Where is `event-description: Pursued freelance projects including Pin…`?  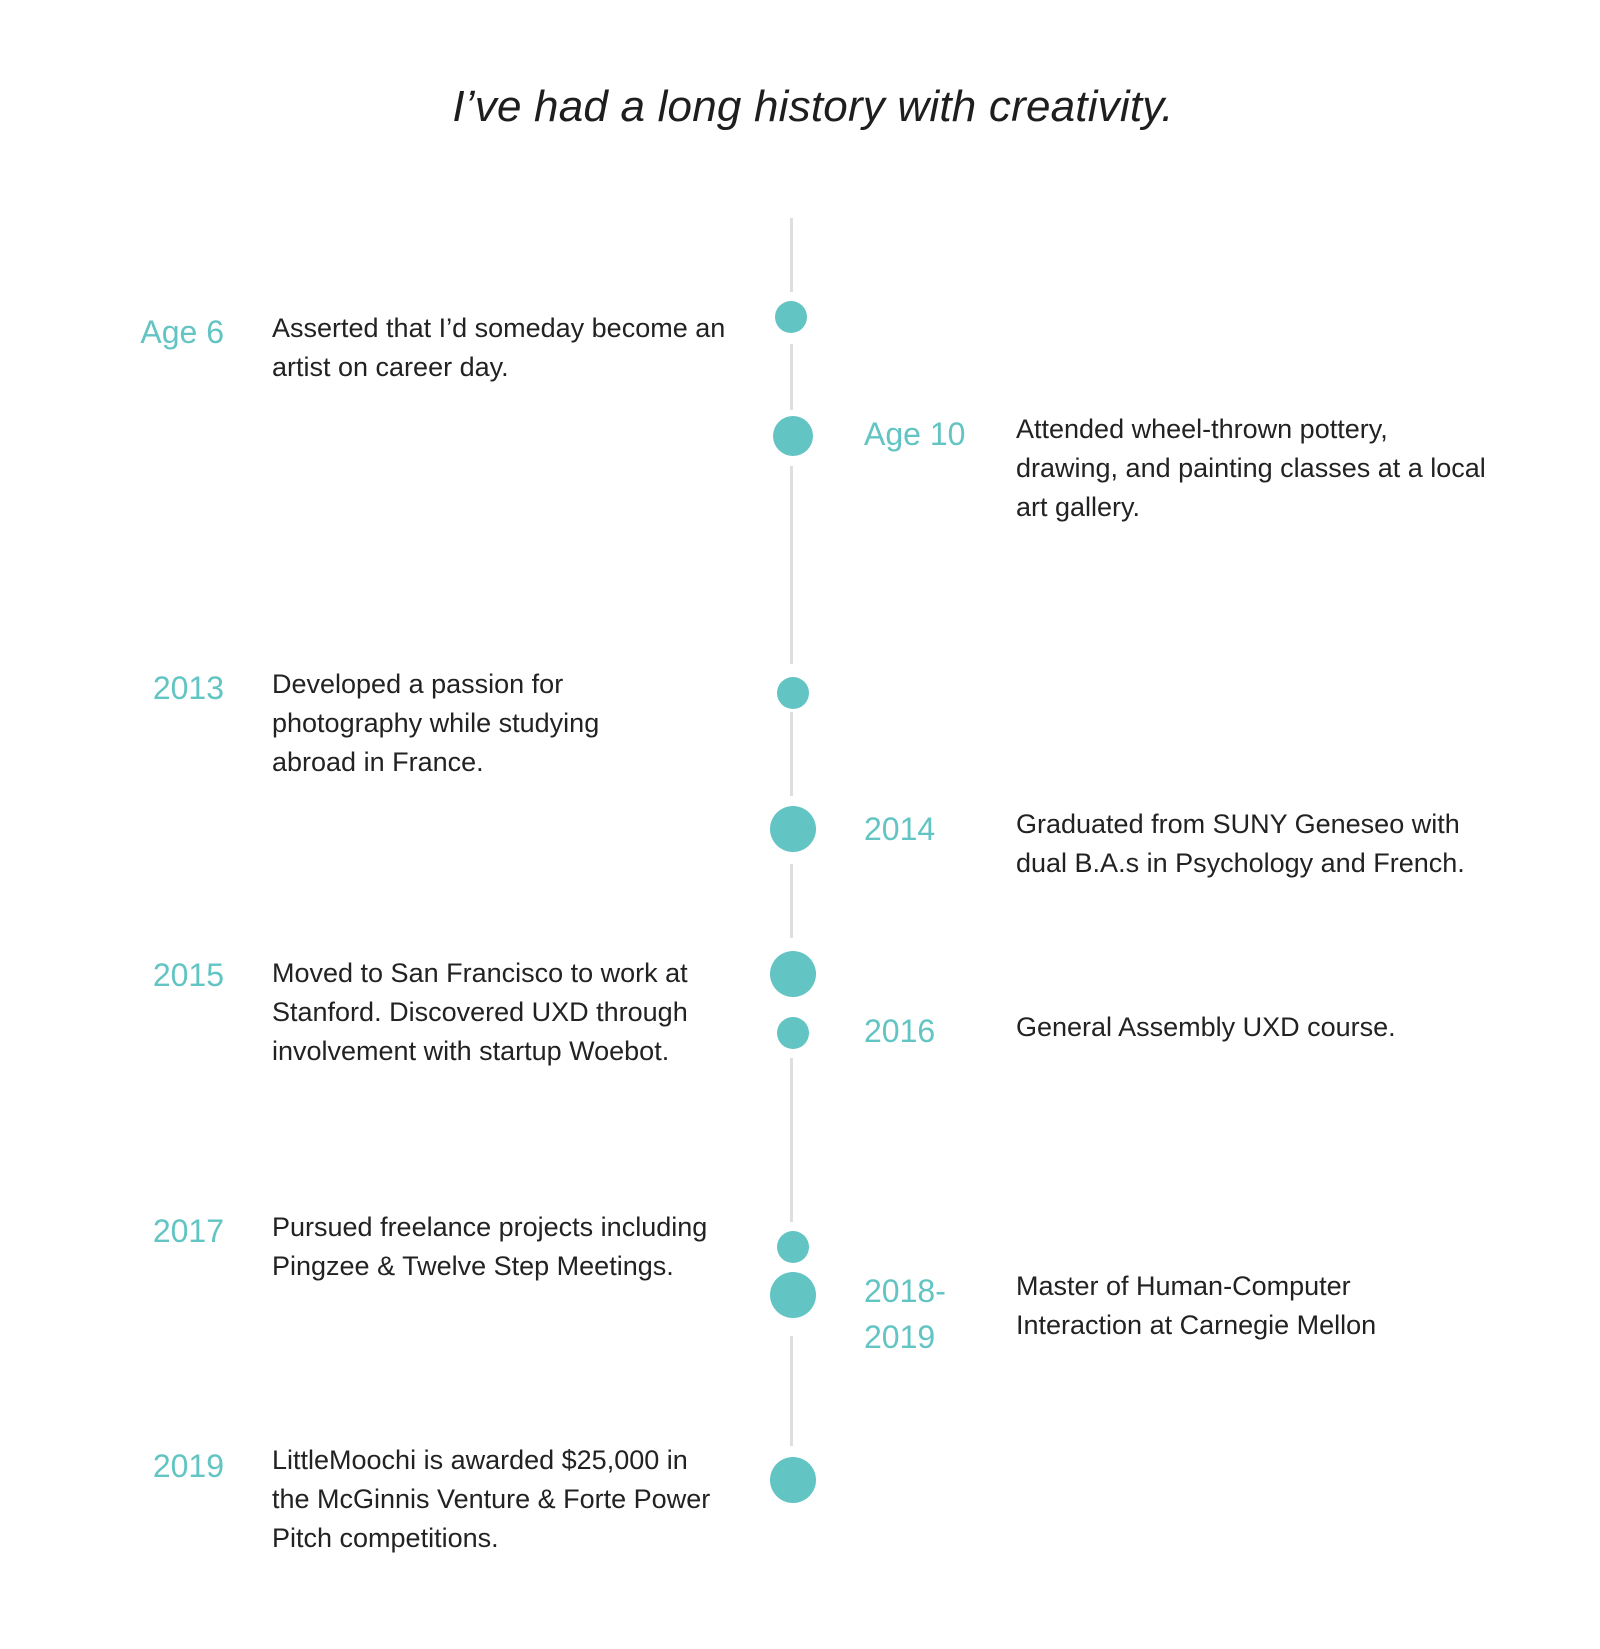 event-description: Pursued freelance projects including Pin… is located at coordinates (490, 1246).